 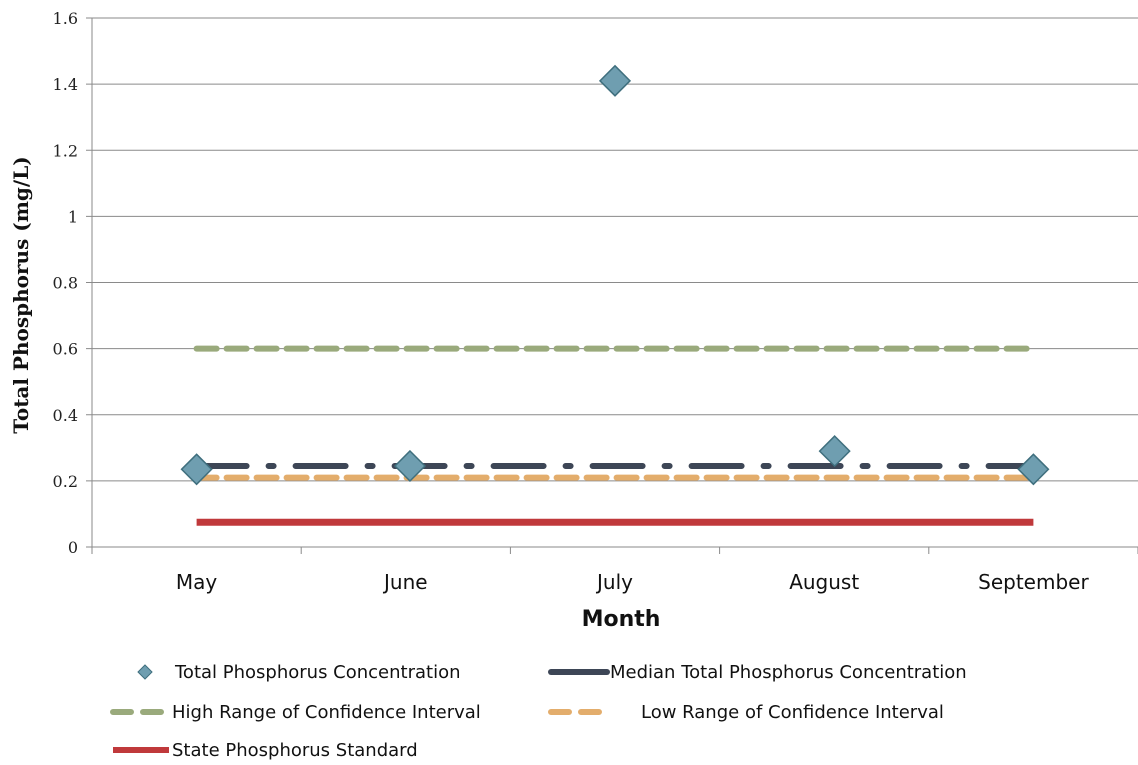 I want to click on x-tick-label: August, so click(x=824, y=582).